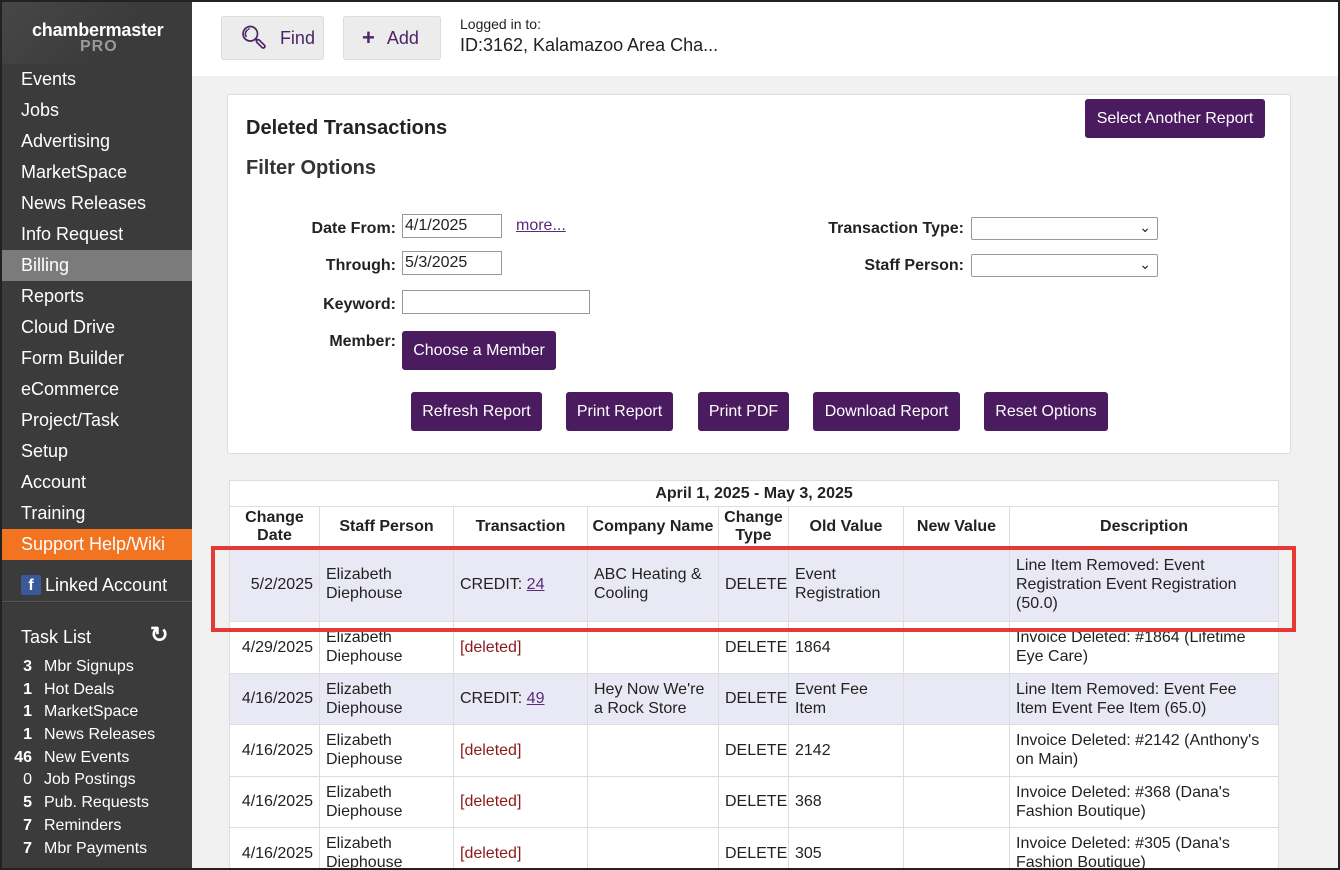 Image resolution: width=1340 pixels, height=870 pixels. Describe the element at coordinates (68, 327) in the screenshot. I see `sidebar-item-cloud-drive: Cloud Drive` at that location.